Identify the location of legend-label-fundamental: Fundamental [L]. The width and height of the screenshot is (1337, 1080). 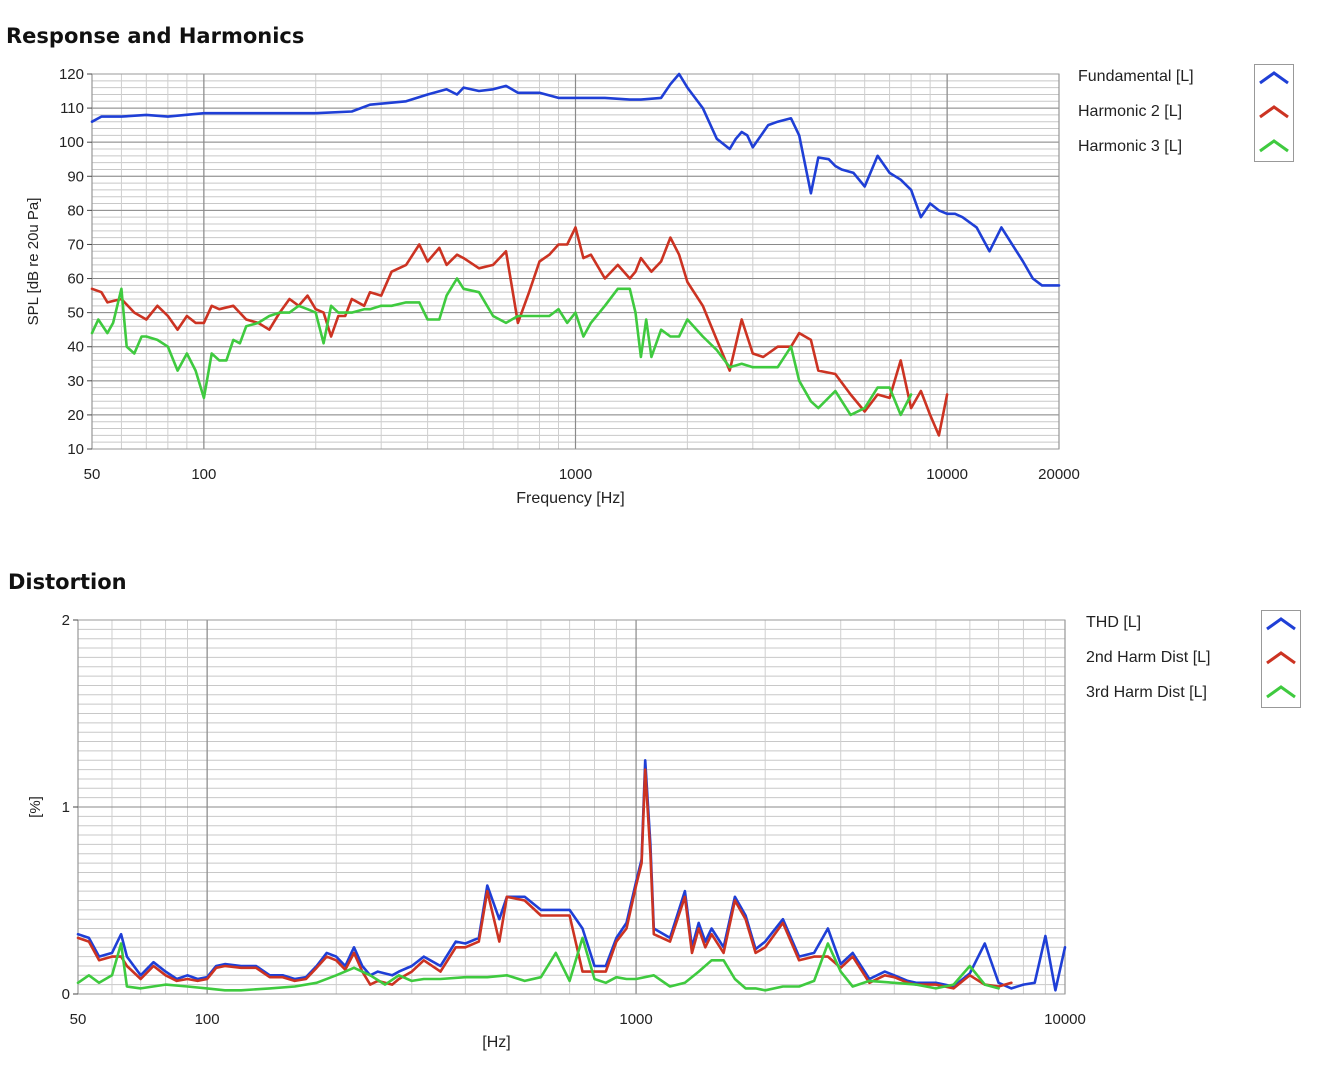
(1136, 76).